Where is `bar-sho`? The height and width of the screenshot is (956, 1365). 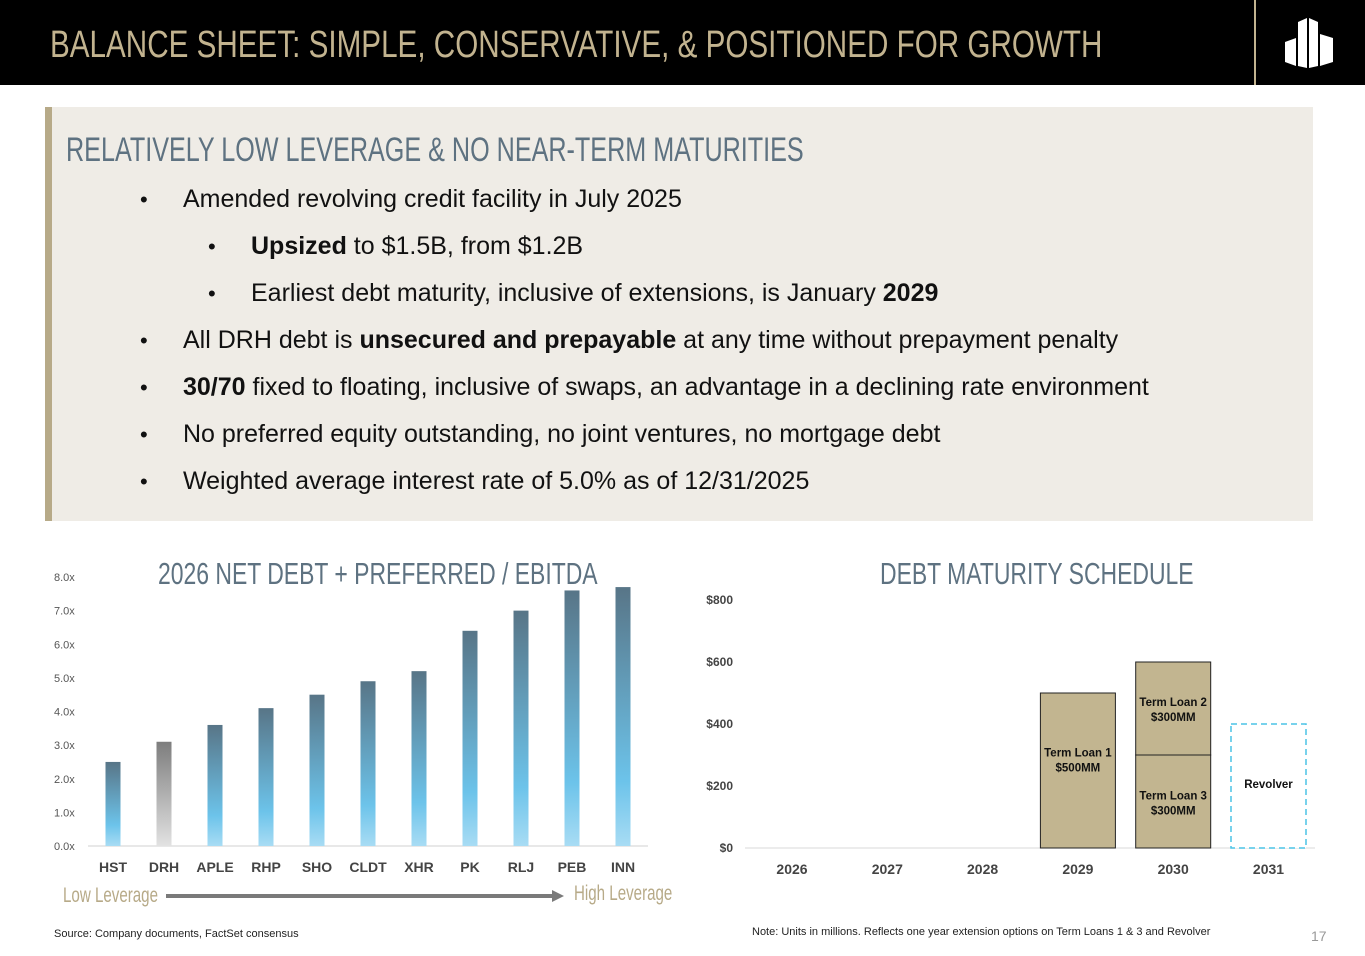 bar-sho is located at coordinates (317, 770).